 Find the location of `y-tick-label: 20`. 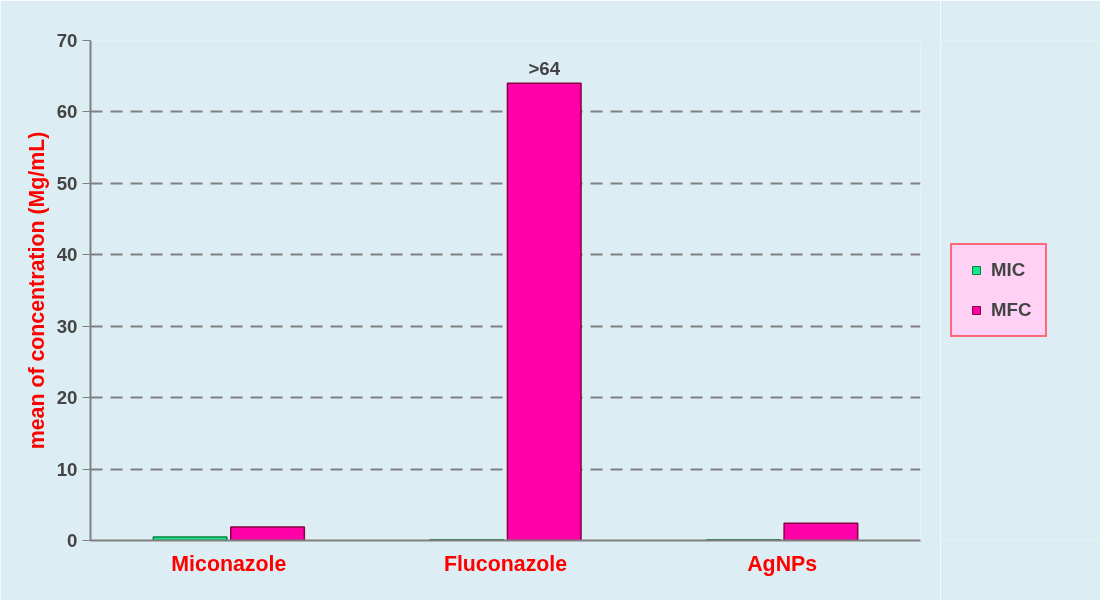

y-tick-label: 20 is located at coordinates (67, 398).